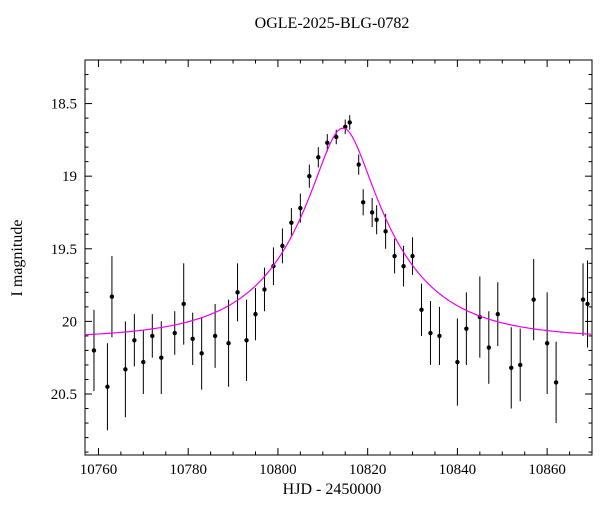 The width and height of the screenshot is (600, 517). What do you see at coordinates (368, 470) in the screenshot?
I see `x-tick-label: 10820` at bounding box center [368, 470].